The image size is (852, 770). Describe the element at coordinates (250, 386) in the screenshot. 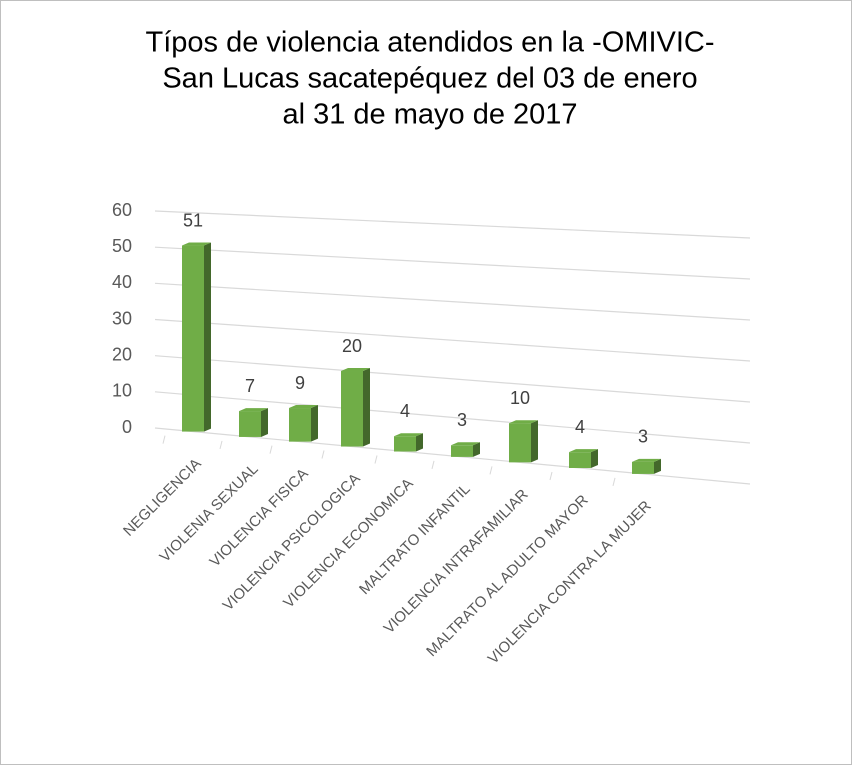

I see `value-label: 7` at that location.